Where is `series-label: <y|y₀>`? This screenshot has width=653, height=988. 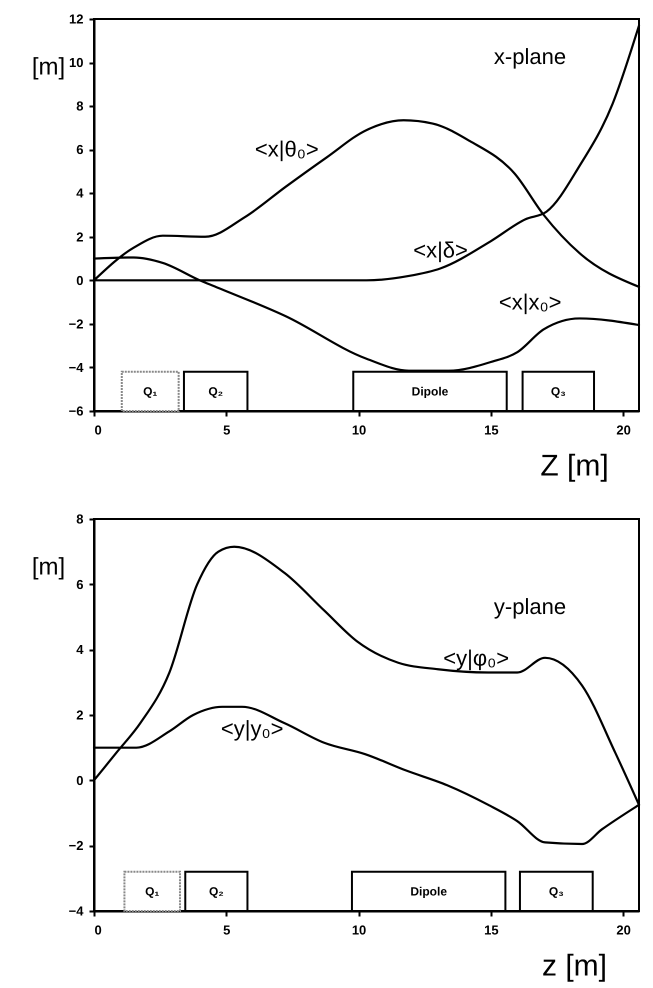
series-label: <y|y₀> is located at coordinates (252, 728).